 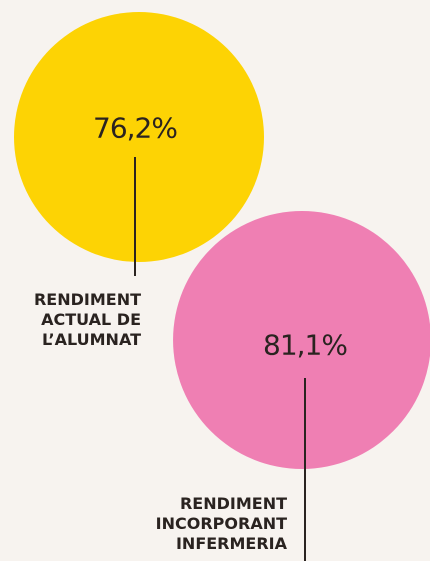 What do you see at coordinates (87, 319) in the screenshot?
I see `category-label: RENDIMENT ACTUAL DE L’ALUMNAT` at bounding box center [87, 319].